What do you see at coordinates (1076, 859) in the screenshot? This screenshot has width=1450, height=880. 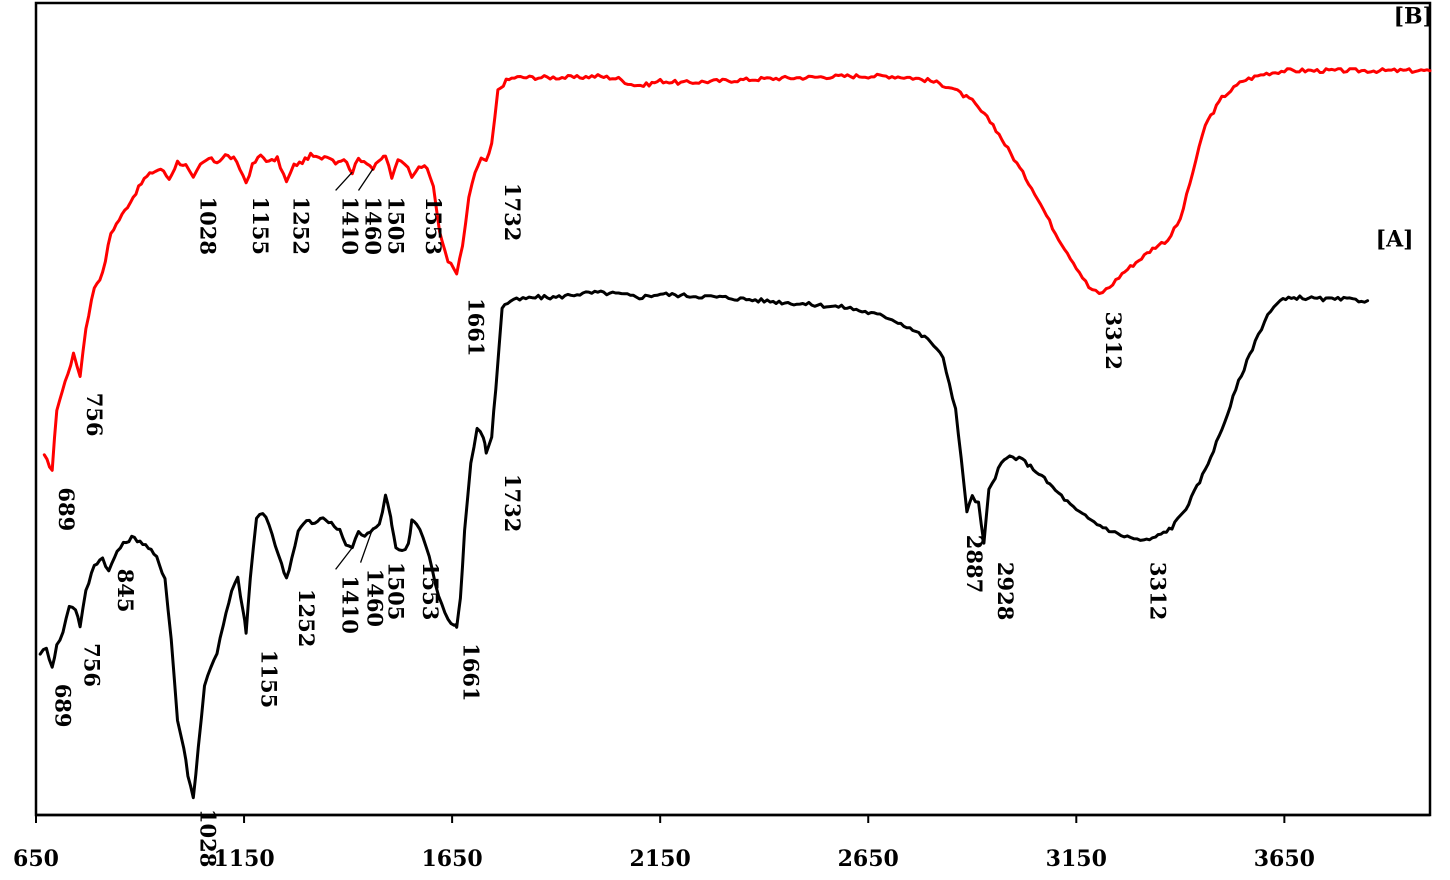 I see `x-tick-label: 3150` at bounding box center [1076, 859].